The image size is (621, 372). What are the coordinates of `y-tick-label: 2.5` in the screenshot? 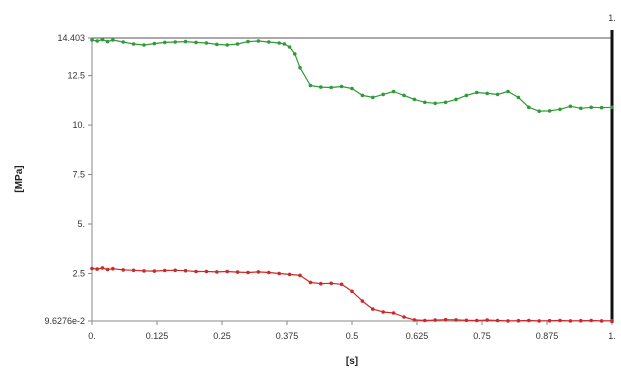 It's located at (78, 273).